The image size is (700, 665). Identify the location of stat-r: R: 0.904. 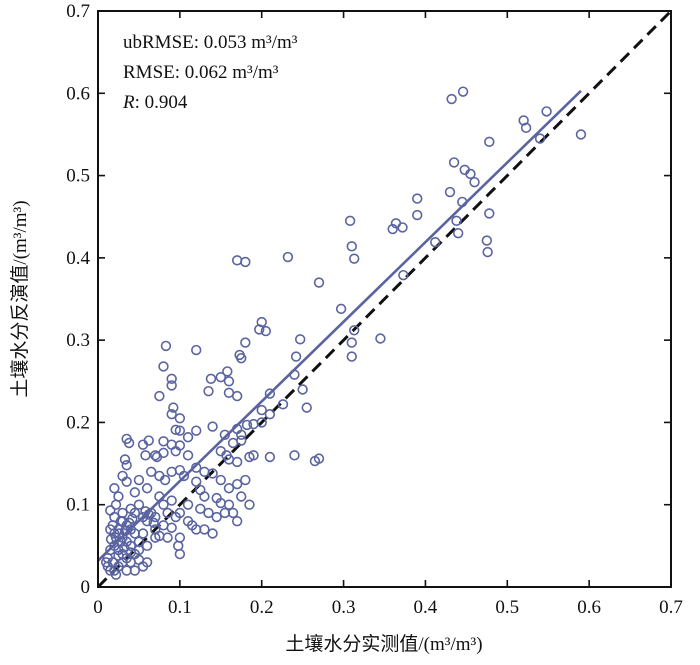
(155, 102).